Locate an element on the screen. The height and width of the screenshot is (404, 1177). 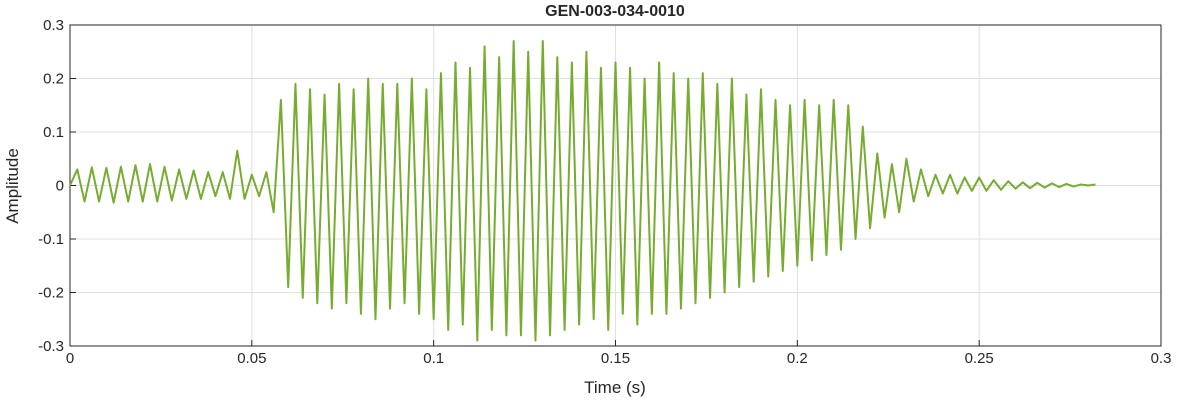
y-tick-label: 0 is located at coordinates (60, 186).